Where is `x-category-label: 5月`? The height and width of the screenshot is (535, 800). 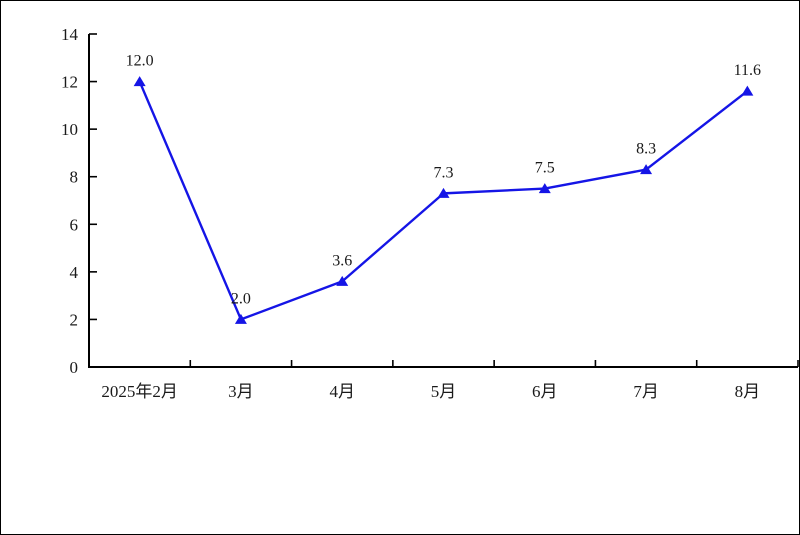
x-category-label: 5月 is located at coordinates (444, 391).